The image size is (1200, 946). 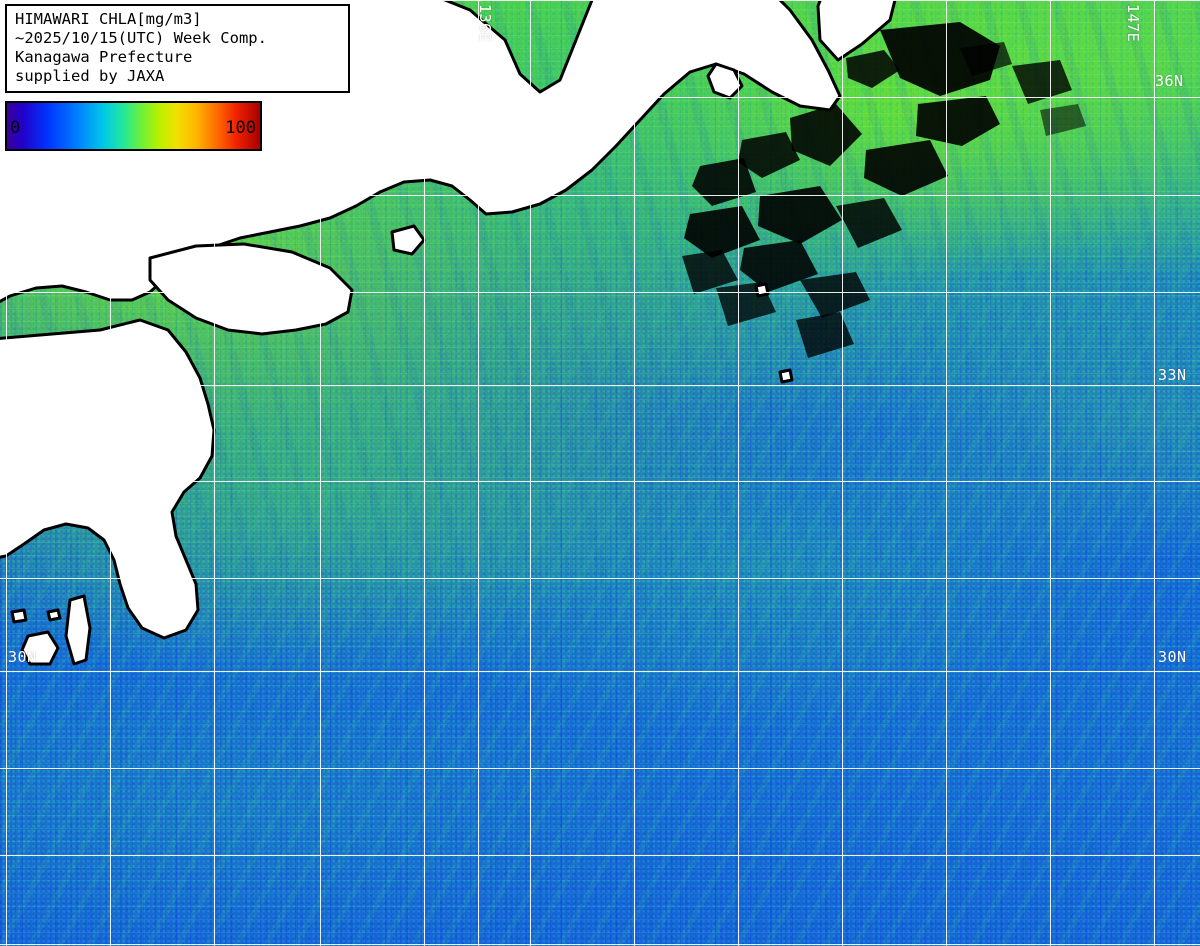 What do you see at coordinates (1172, 657) in the screenshot?
I see `graticule-label-30n-right: 30N` at bounding box center [1172, 657].